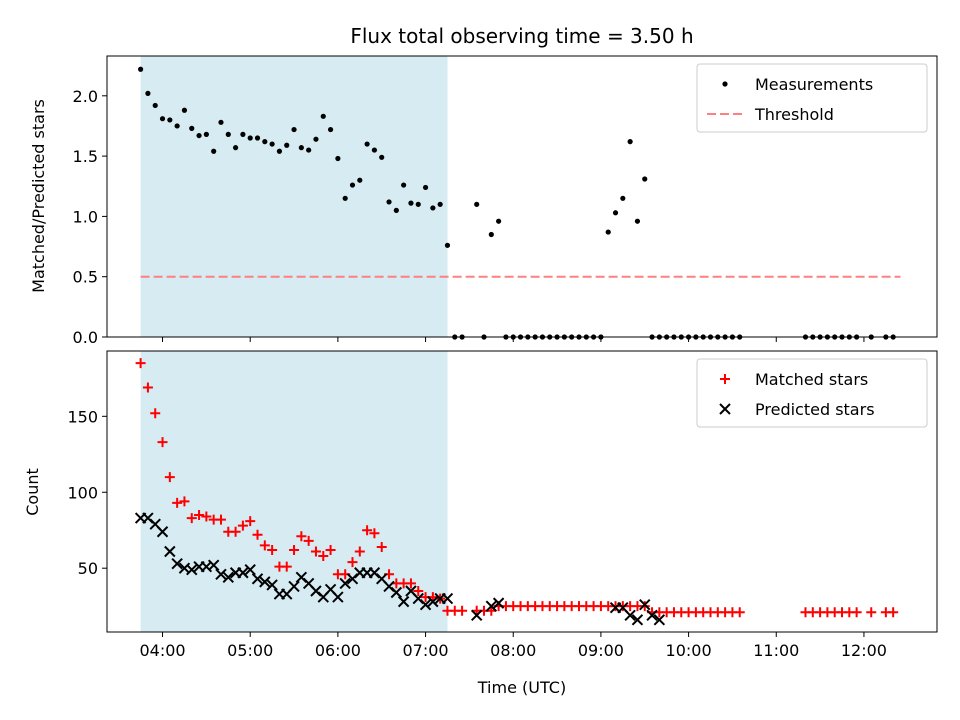 This screenshot has height=720, width=960. I want to click on x-tick-label: 07:00, so click(426, 650).